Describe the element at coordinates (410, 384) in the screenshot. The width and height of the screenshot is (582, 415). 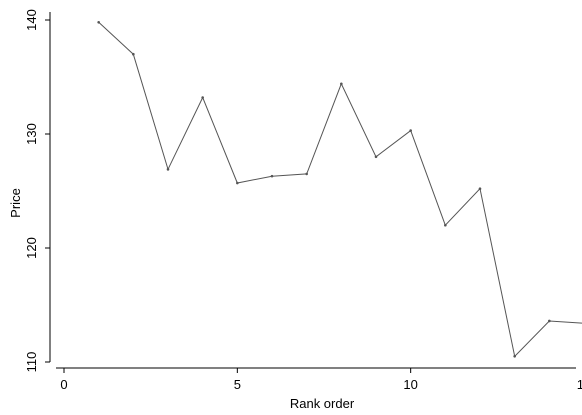
I see `x-tick-label: 10` at that location.